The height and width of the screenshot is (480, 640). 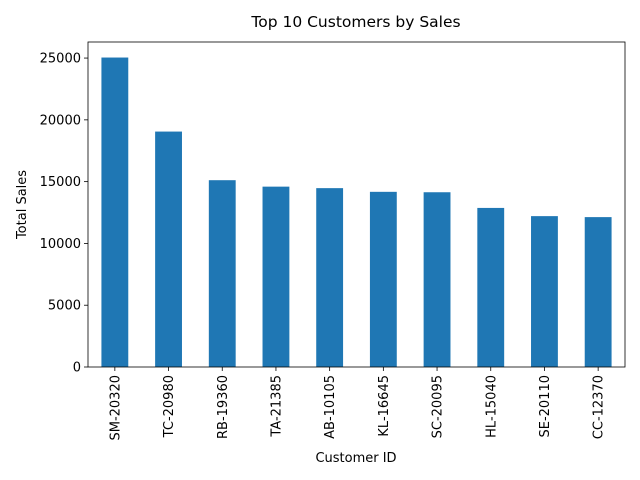 I want to click on x-tick-label: SE-20110, so click(x=545, y=406).